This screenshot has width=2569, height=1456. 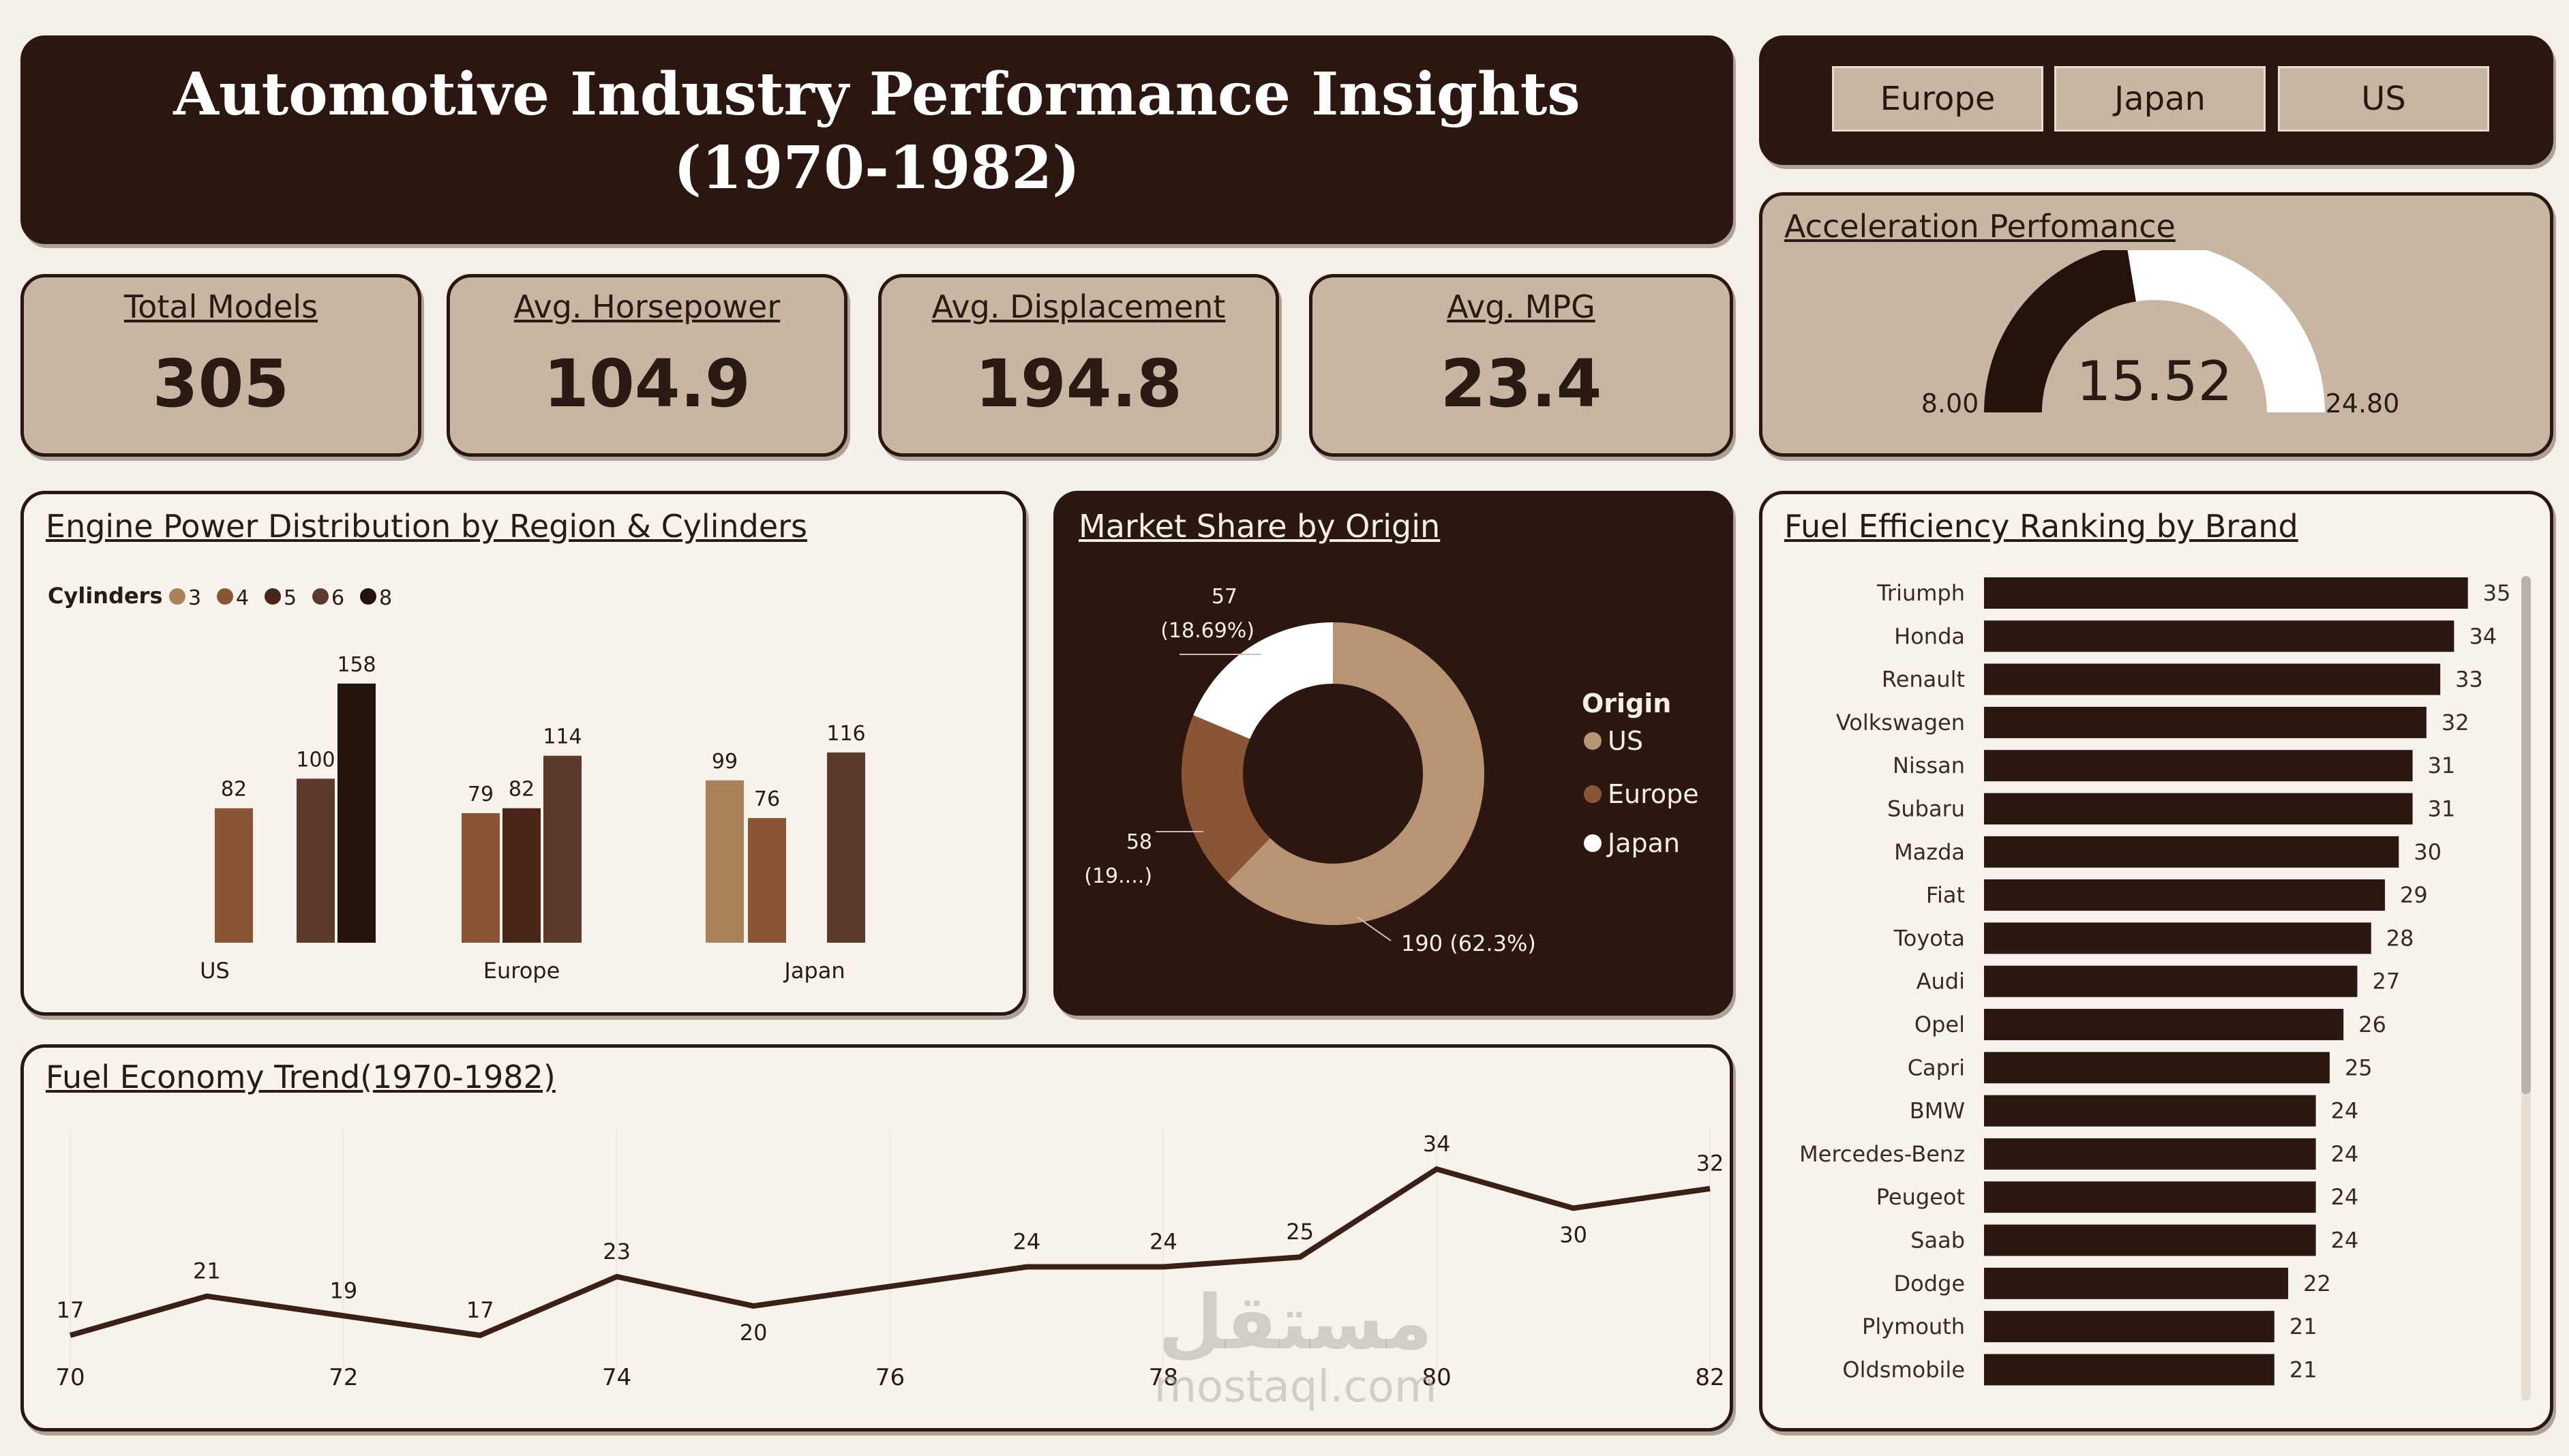 What do you see at coordinates (890, 1377) in the screenshot?
I see `trend-x-tick: 76` at bounding box center [890, 1377].